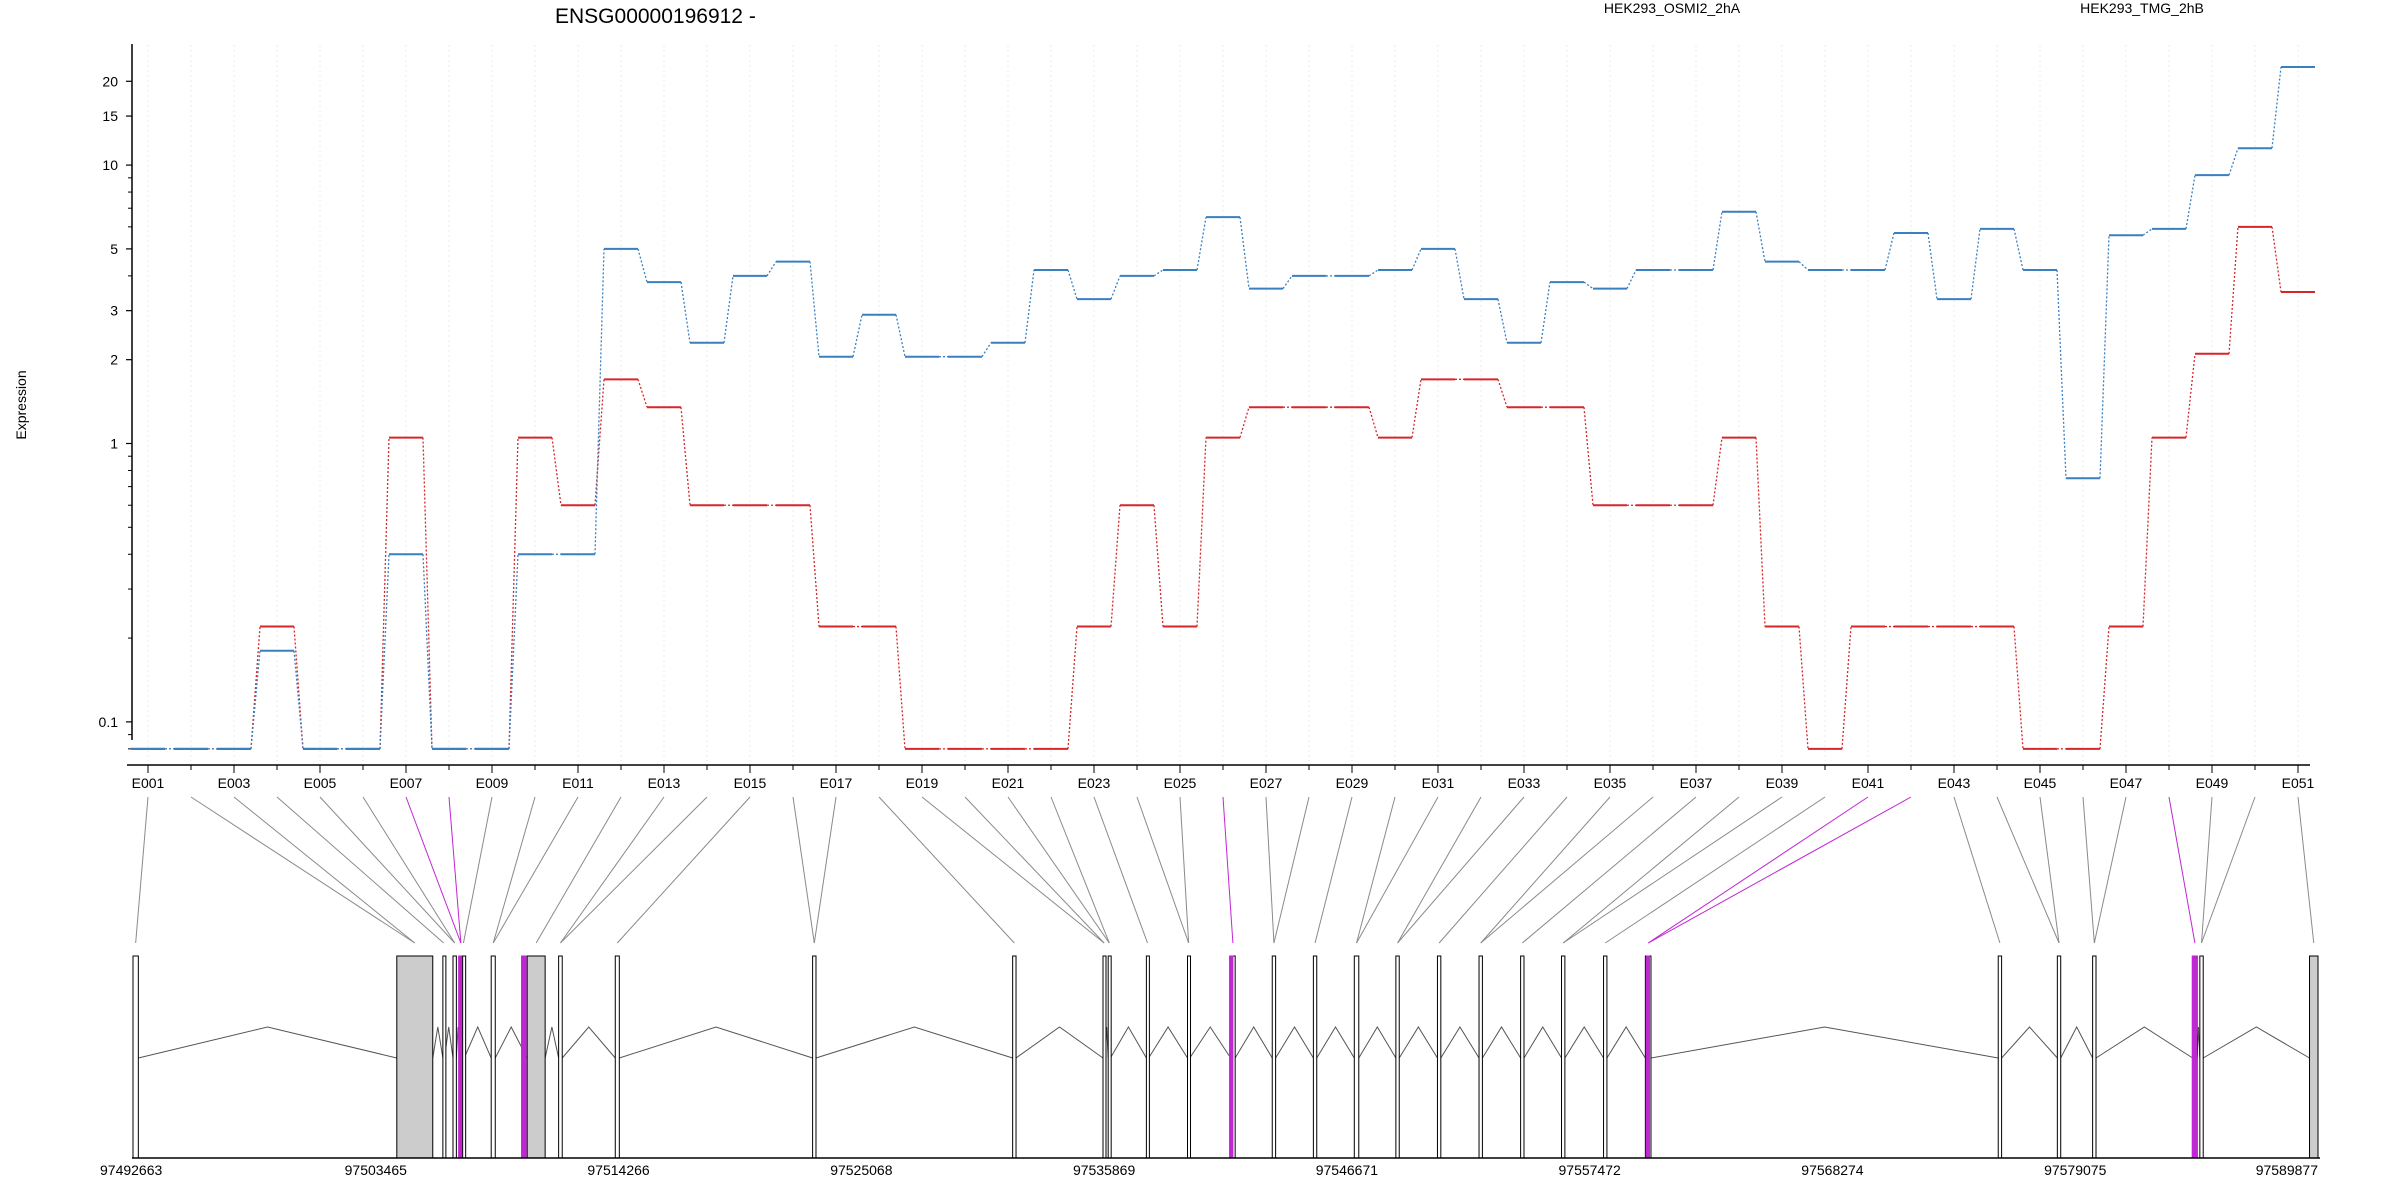 The width and height of the screenshot is (2400, 1200). Describe the element at coordinates (114, 249) in the screenshot. I see `y-tick-label: 5` at that location.